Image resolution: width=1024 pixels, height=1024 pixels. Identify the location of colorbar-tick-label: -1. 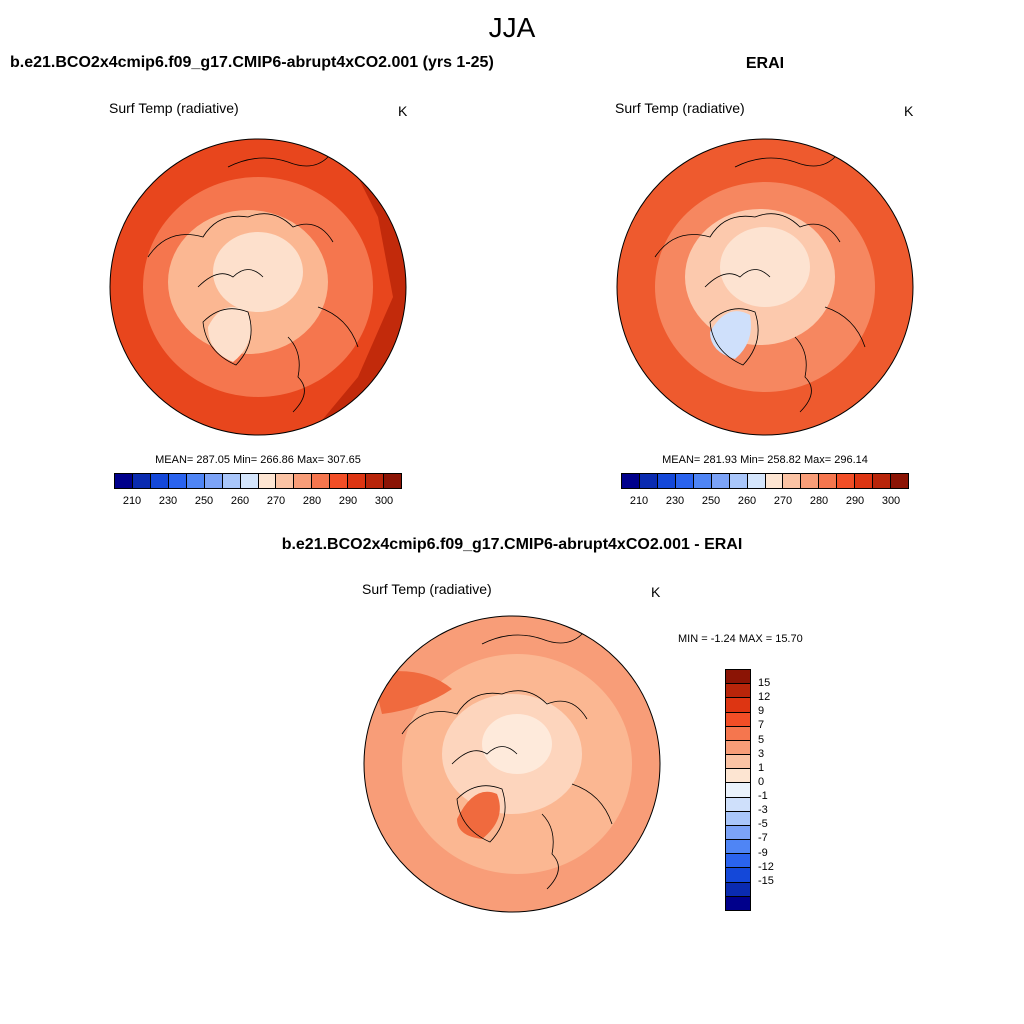
(763, 796).